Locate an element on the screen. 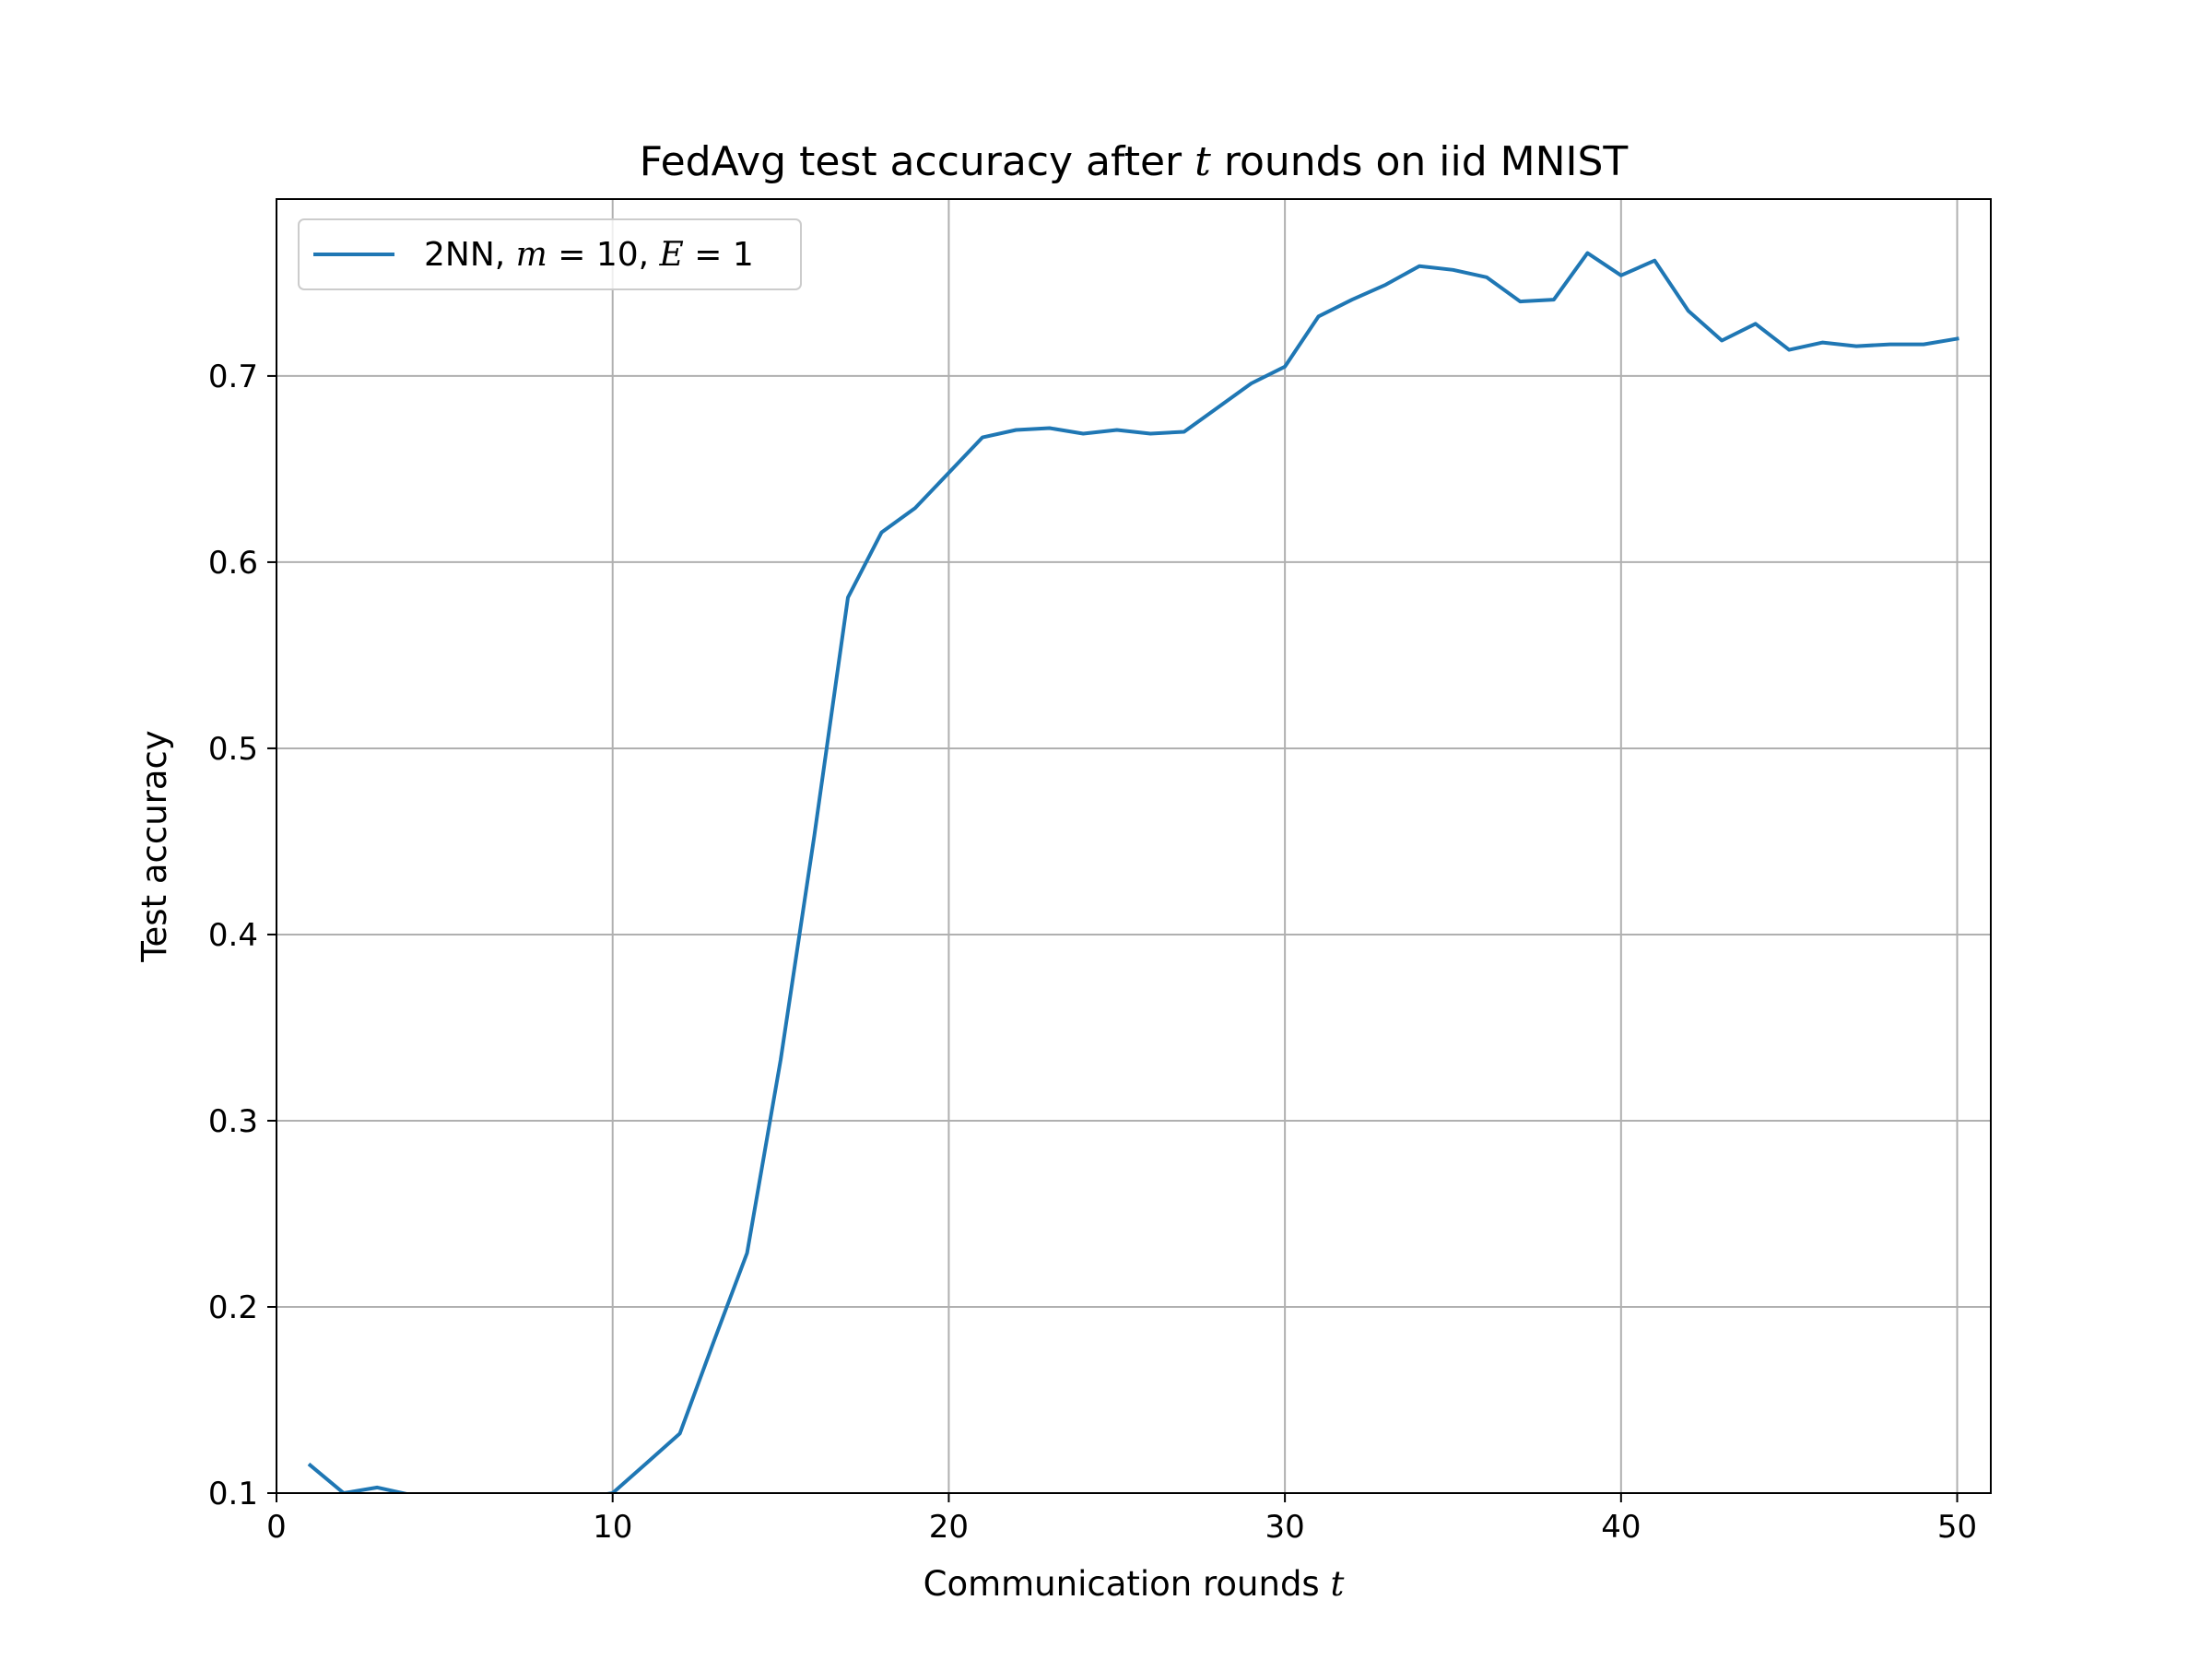 Image resolution: width=2212 pixels, height=1659 pixels. y-tick-label: 0.3 is located at coordinates (233, 1121).